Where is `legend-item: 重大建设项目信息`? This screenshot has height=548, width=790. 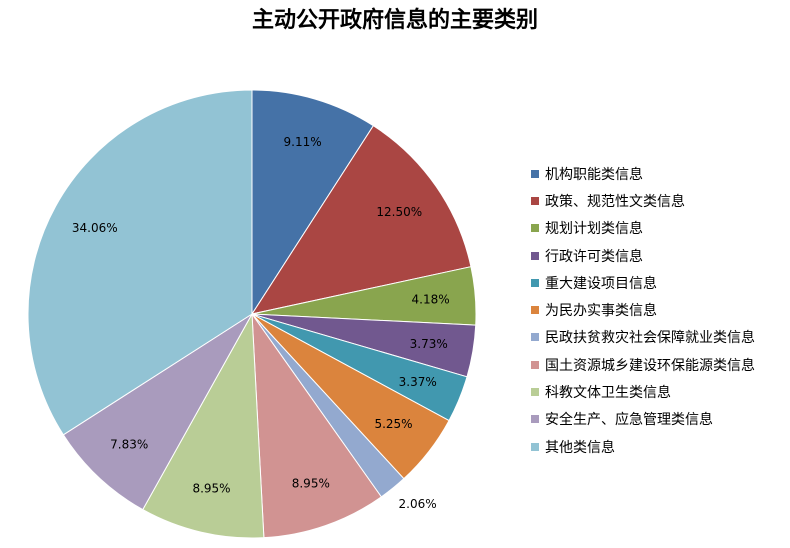
legend-item: 重大建设项目信息 is located at coordinates (643, 282).